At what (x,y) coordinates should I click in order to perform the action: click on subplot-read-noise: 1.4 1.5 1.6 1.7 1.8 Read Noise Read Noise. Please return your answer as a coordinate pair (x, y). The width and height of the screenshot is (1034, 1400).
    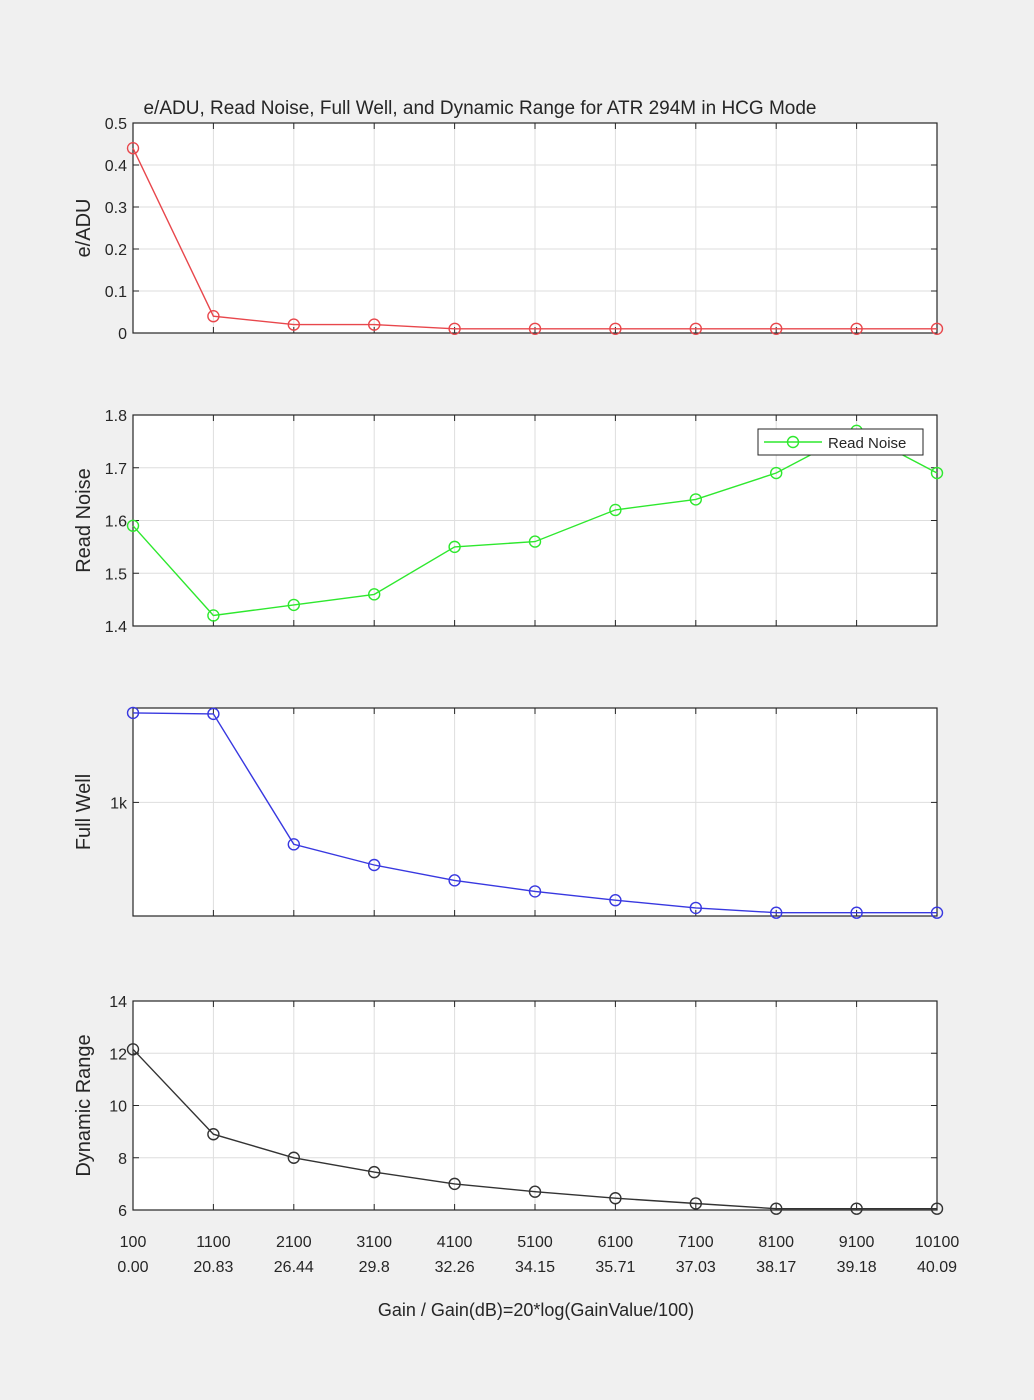
    Looking at the image, I should click on (508, 522).